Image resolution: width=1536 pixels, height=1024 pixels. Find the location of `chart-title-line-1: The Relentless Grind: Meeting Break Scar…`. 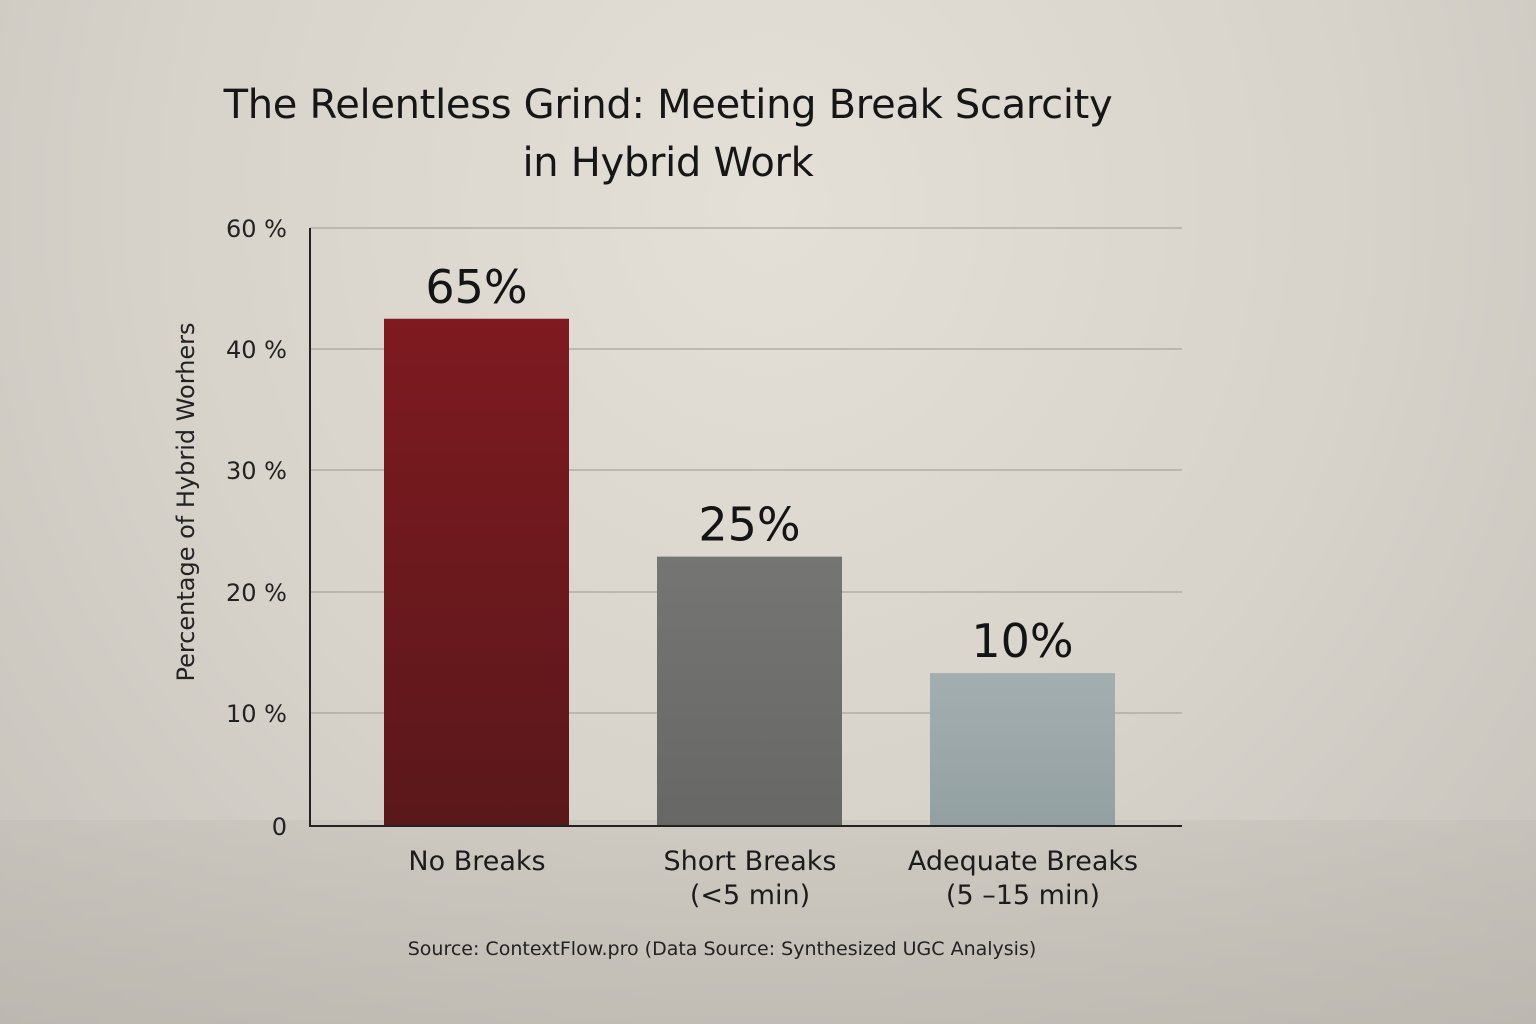

chart-title-line-1: The Relentless Grind: Meeting Break Scar… is located at coordinates (668, 105).